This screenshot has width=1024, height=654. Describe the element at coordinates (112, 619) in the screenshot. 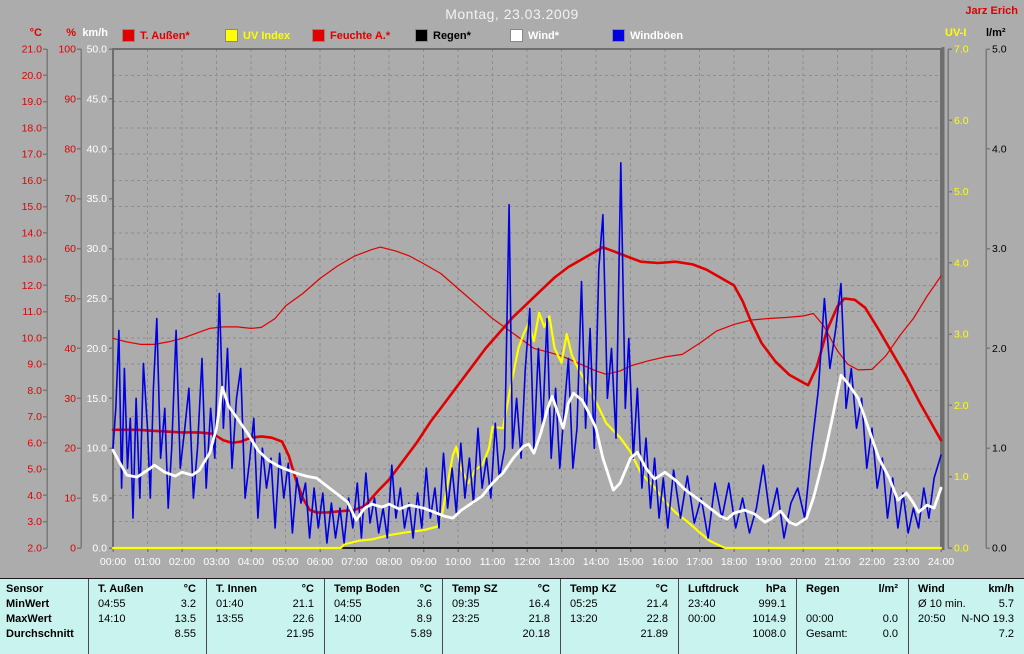

I see `table-max-time: 14:10` at that location.